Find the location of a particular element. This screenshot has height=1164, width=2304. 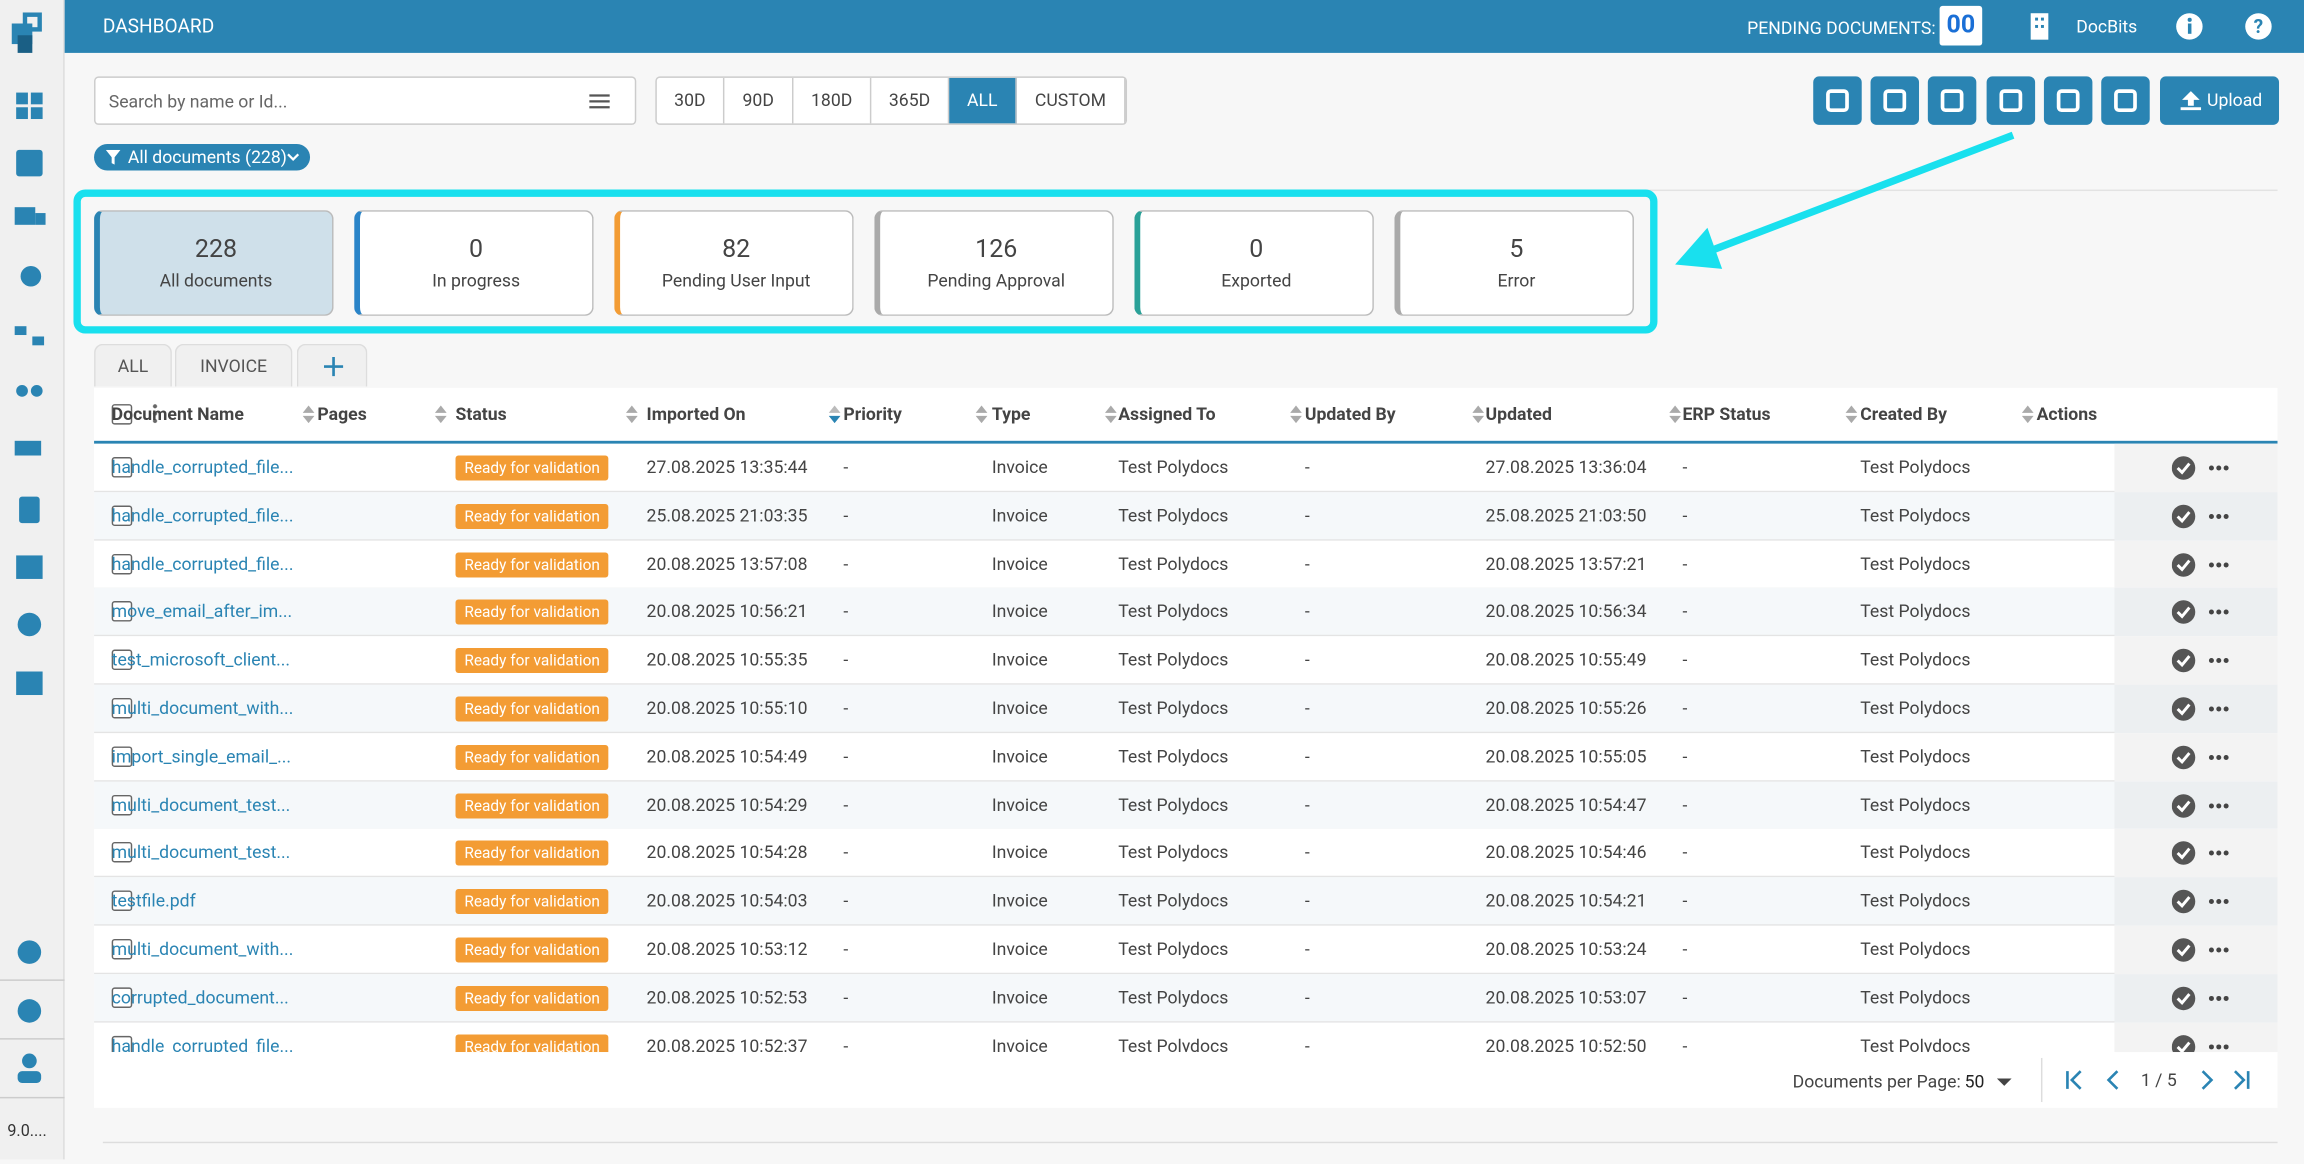

document-link: testfile.pdf is located at coordinates (154, 901).